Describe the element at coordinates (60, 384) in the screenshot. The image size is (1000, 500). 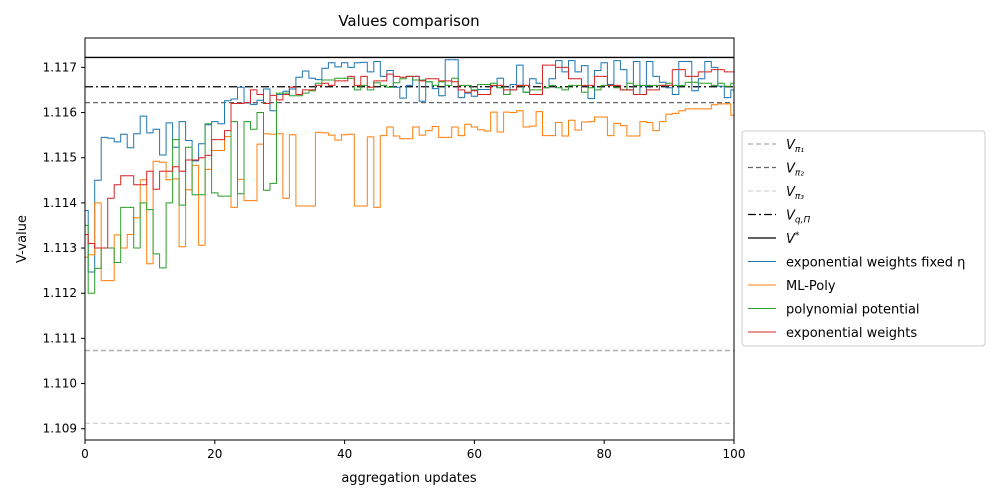
I see `y-tick-label: 1.110` at that location.